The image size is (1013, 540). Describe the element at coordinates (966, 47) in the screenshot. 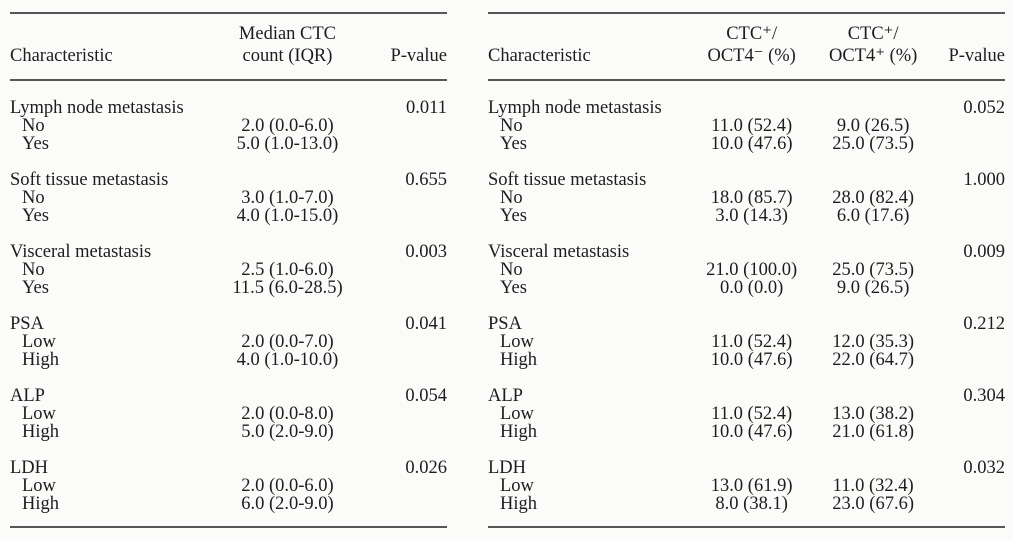

I see `col-header-pvalue: P-value` at that location.